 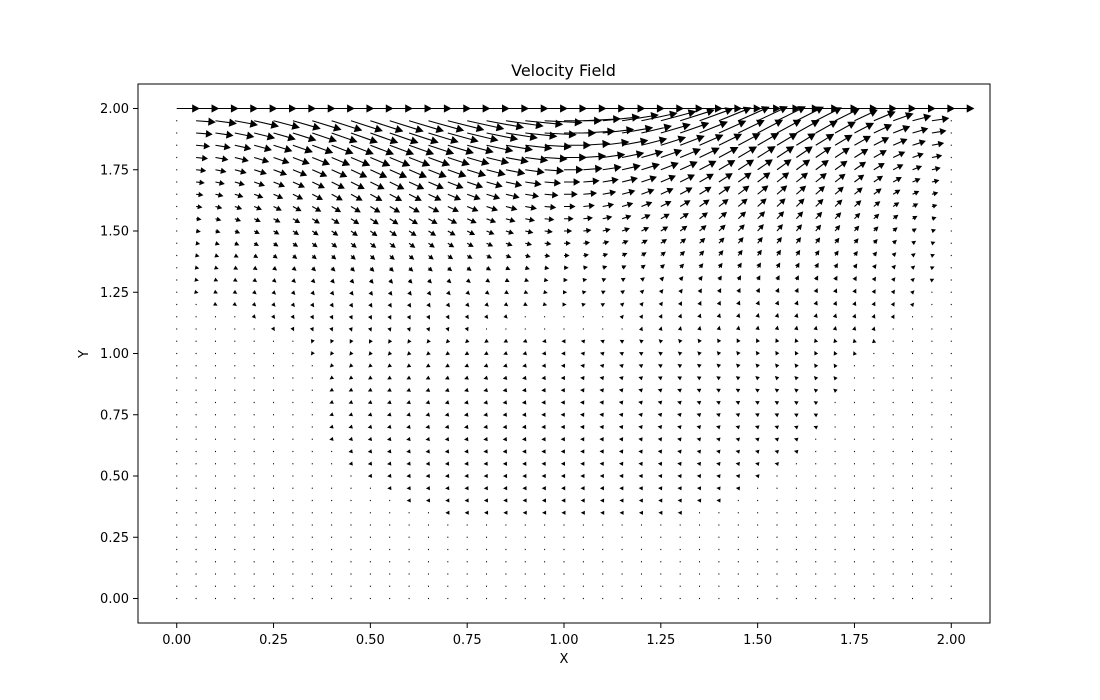 I want to click on x-tick-label: 2.00, so click(x=951, y=640).